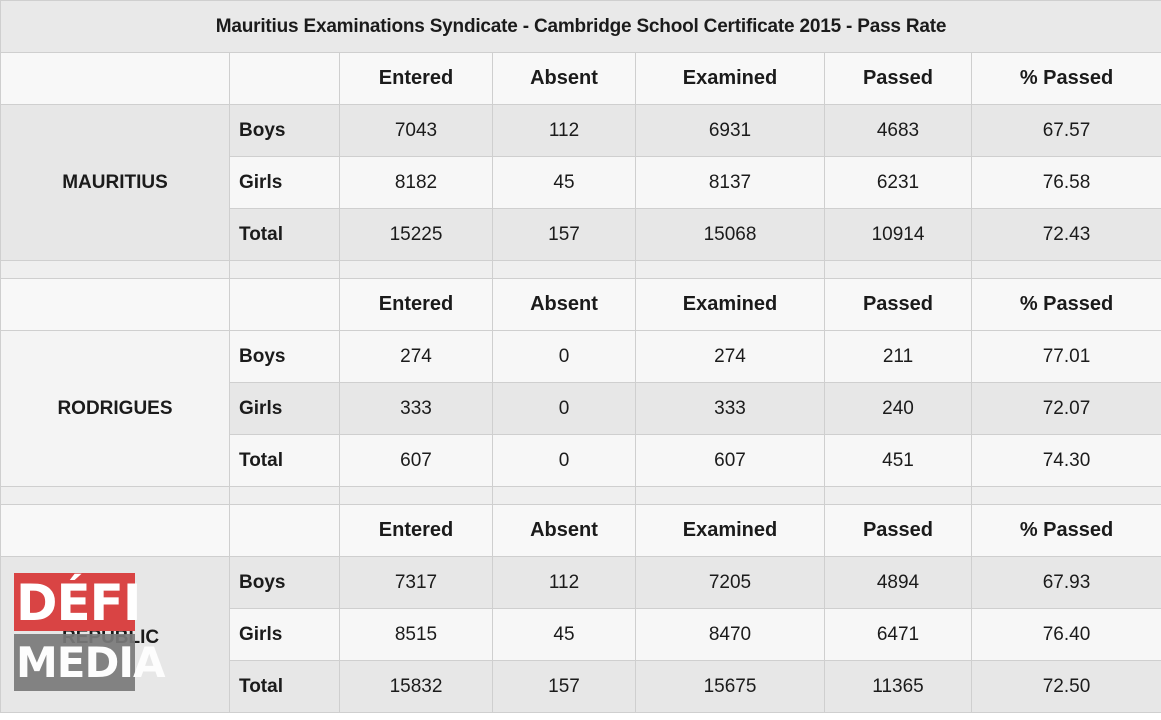  What do you see at coordinates (730, 582) in the screenshot?
I see `cell-examined: 7205` at bounding box center [730, 582].